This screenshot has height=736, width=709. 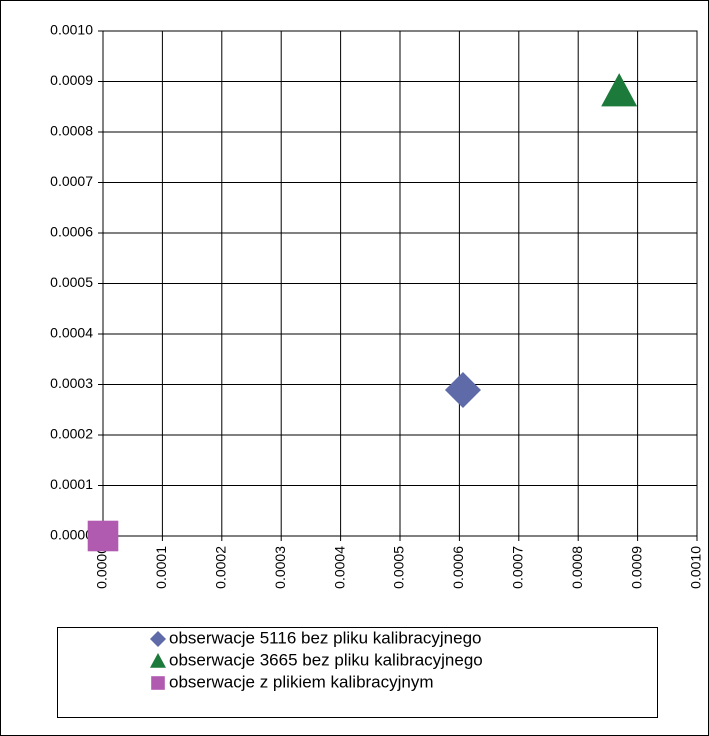 I want to click on x-tick-label: 0.0006, so click(x=458, y=567).